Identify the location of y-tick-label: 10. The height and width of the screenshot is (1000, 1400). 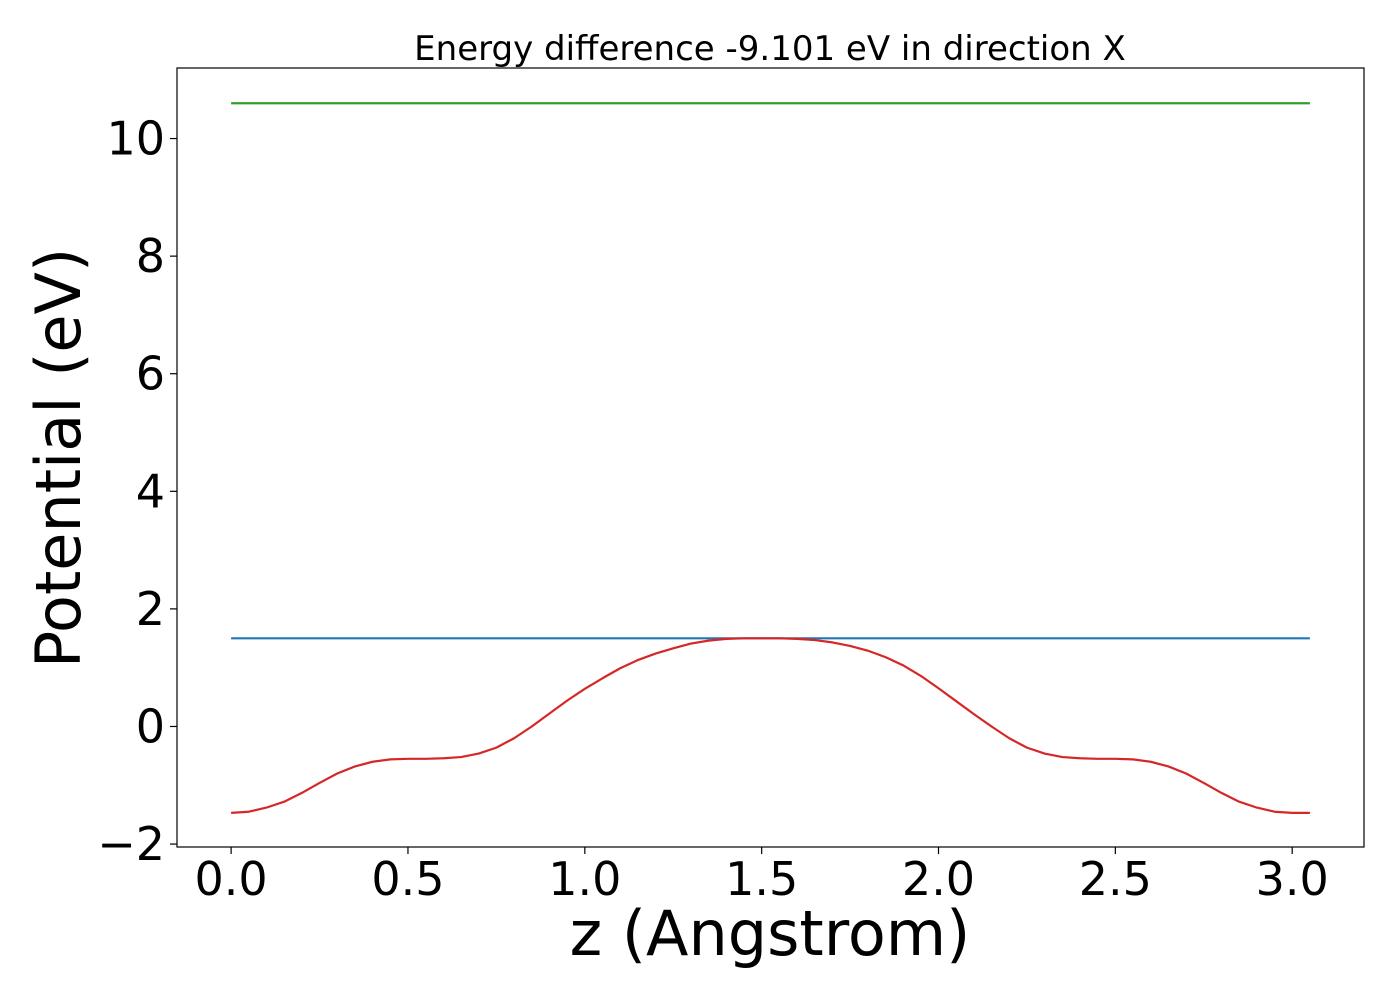
(135, 139).